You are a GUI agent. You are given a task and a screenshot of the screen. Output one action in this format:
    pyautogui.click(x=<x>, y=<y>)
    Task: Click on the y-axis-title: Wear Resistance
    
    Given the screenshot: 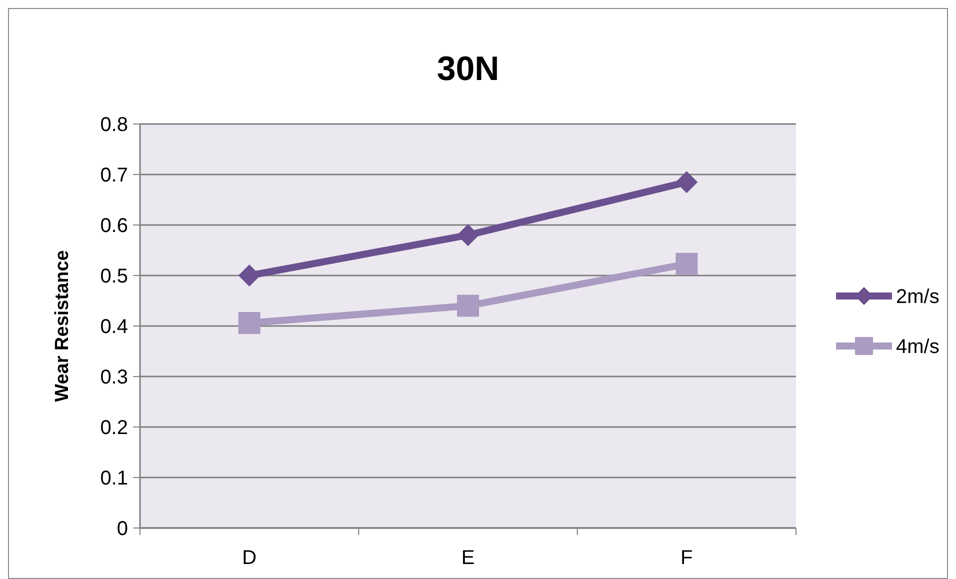 What is the action you would take?
    pyautogui.click(x=62, y=326)
    